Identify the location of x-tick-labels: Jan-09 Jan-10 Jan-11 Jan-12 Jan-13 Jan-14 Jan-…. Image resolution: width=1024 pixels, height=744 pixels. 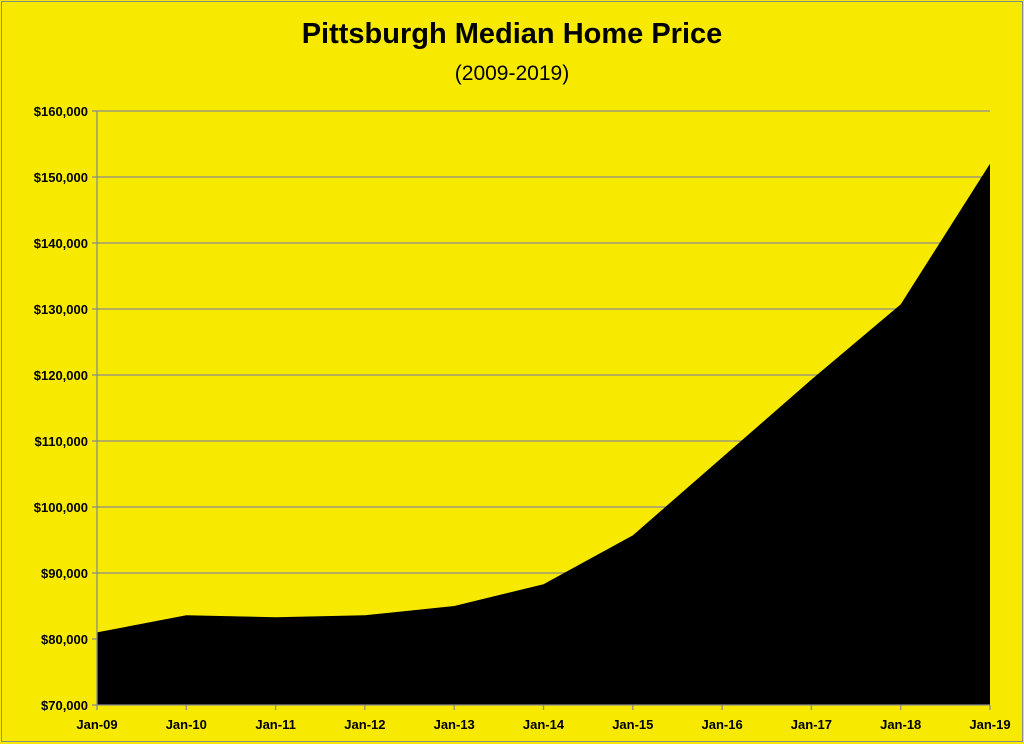
(543, 724).